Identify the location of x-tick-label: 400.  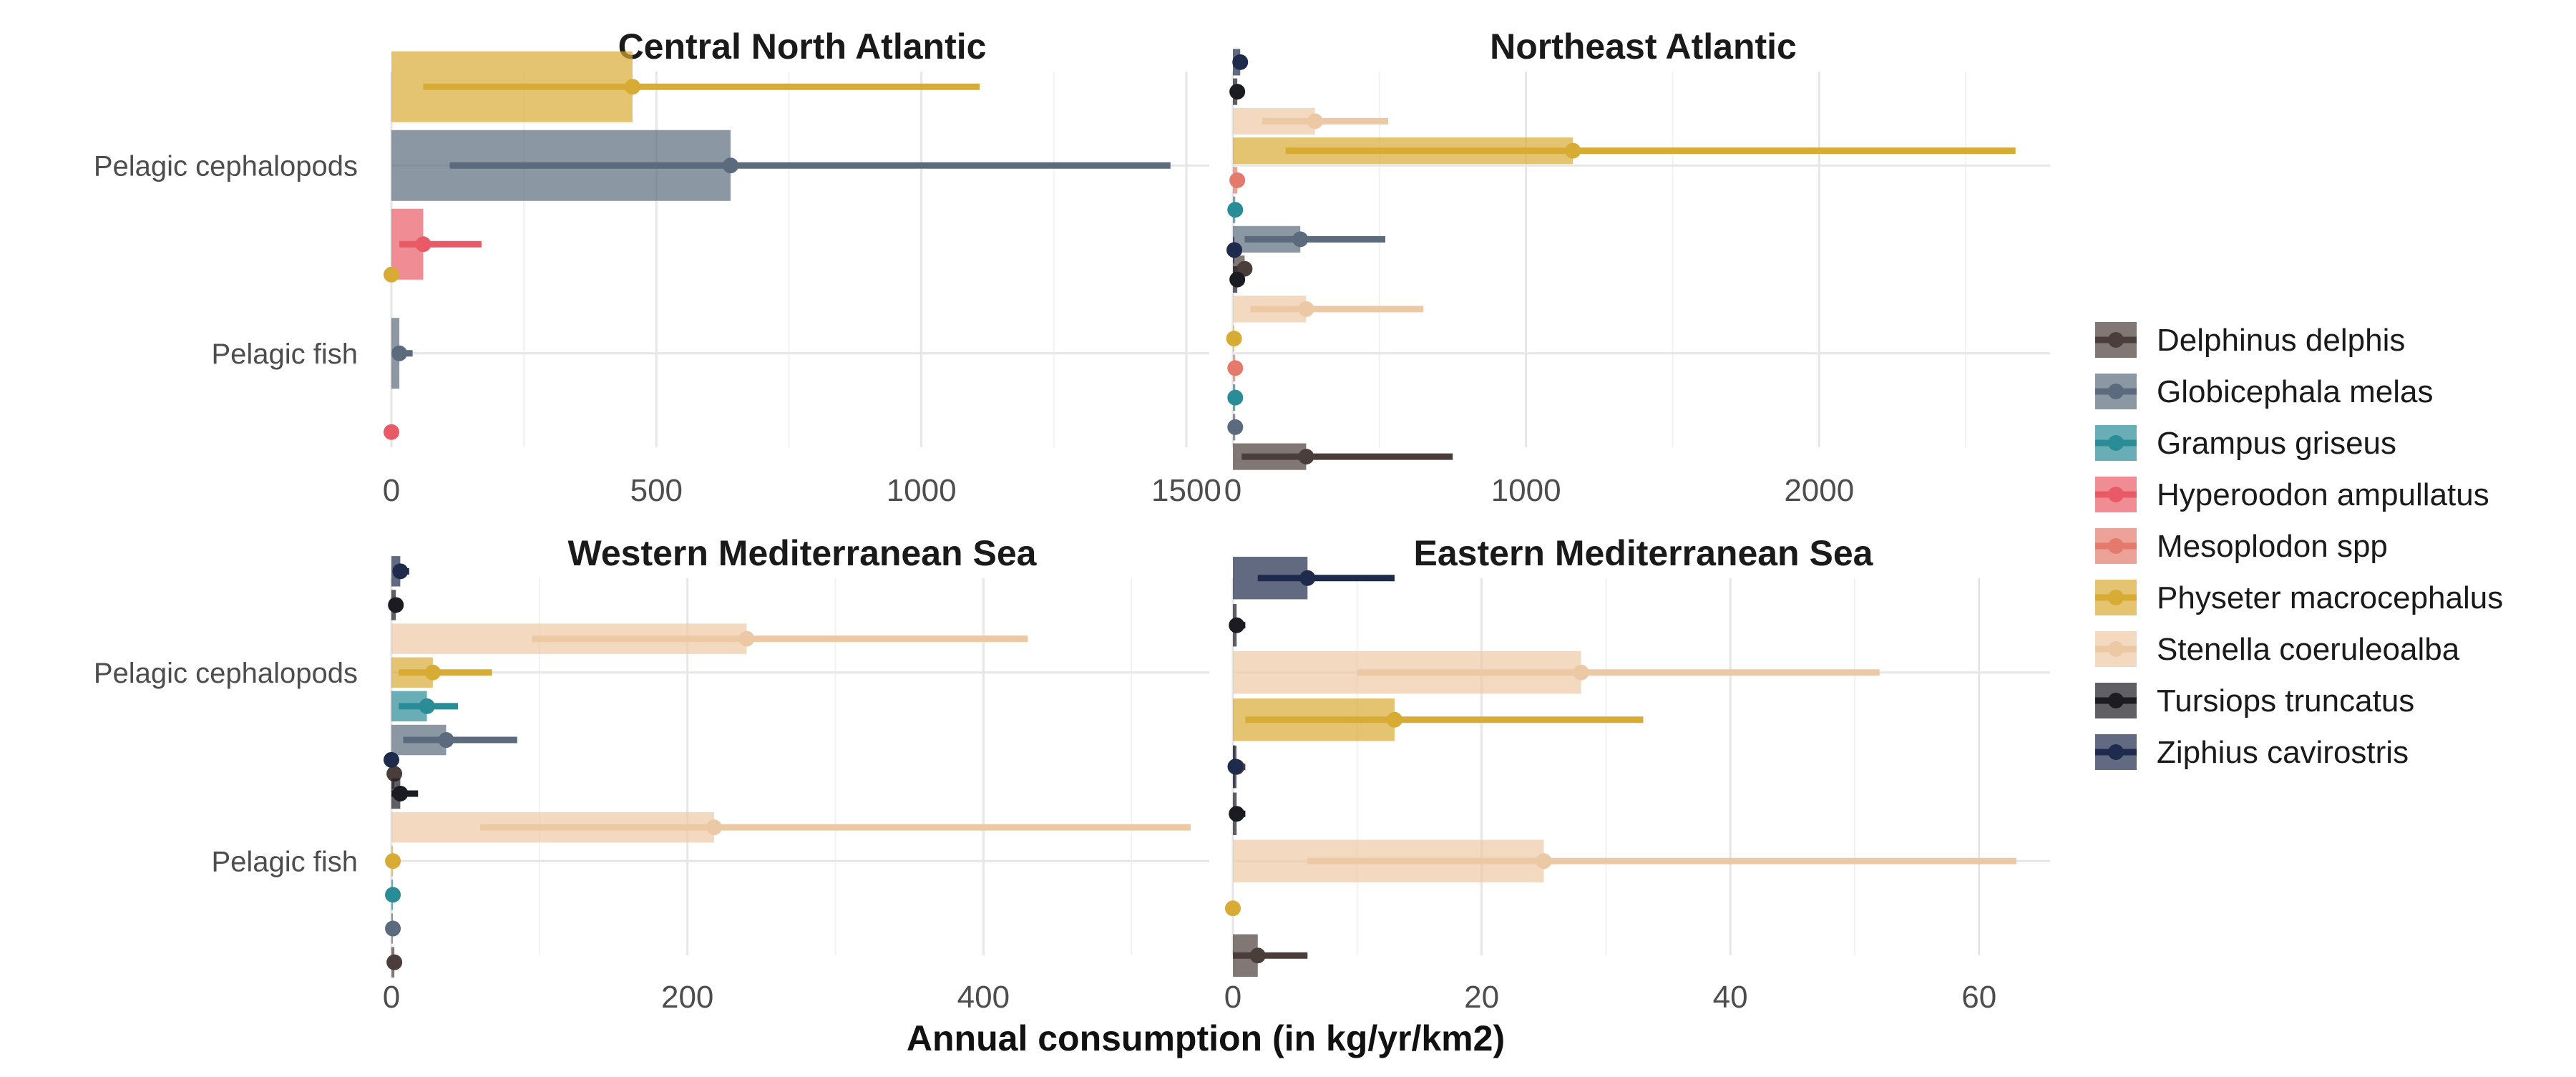
(983, 997).